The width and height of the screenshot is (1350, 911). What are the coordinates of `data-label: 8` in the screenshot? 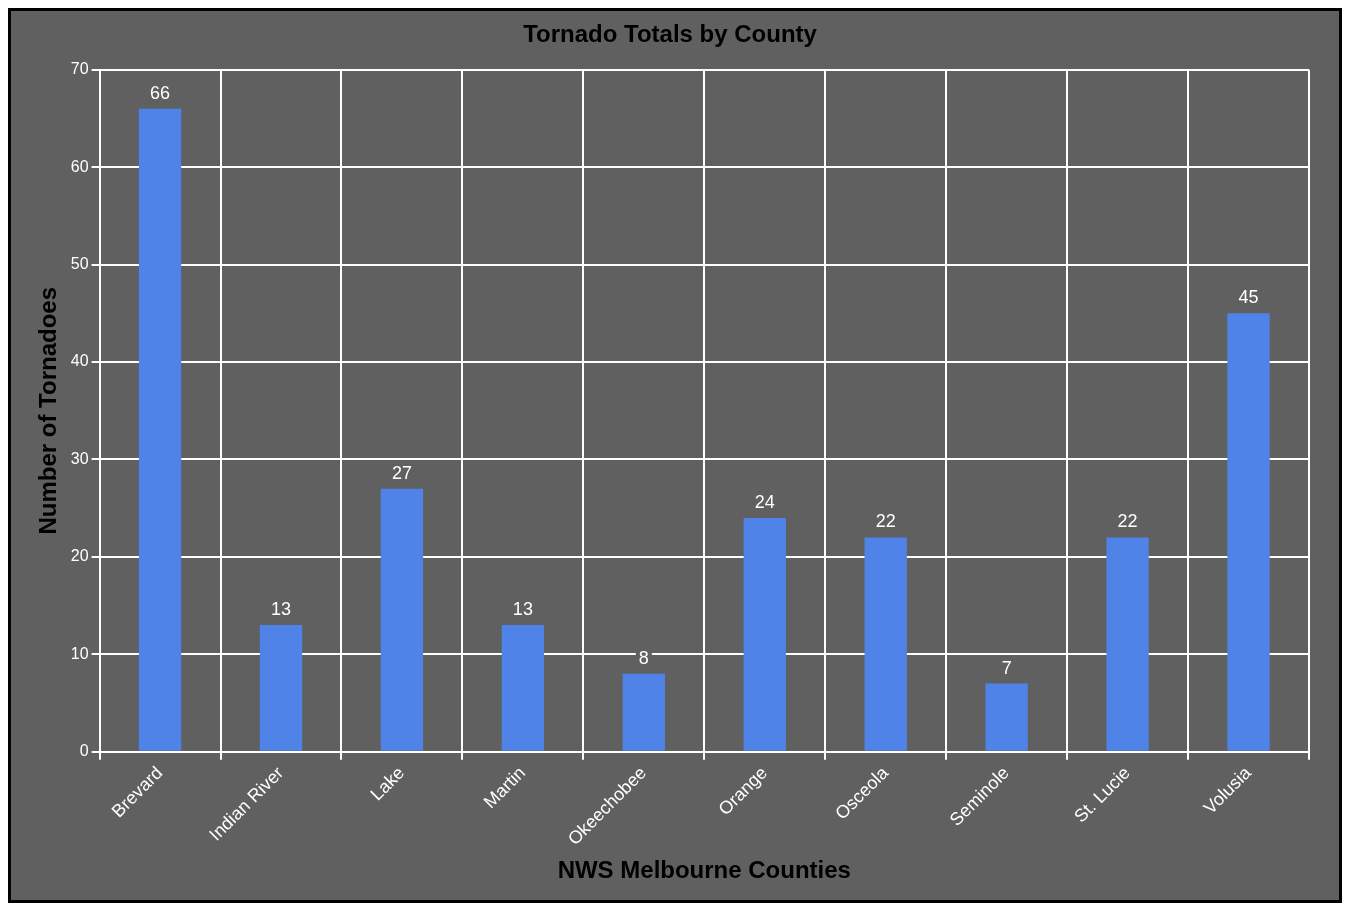 It's located at (643, 657).